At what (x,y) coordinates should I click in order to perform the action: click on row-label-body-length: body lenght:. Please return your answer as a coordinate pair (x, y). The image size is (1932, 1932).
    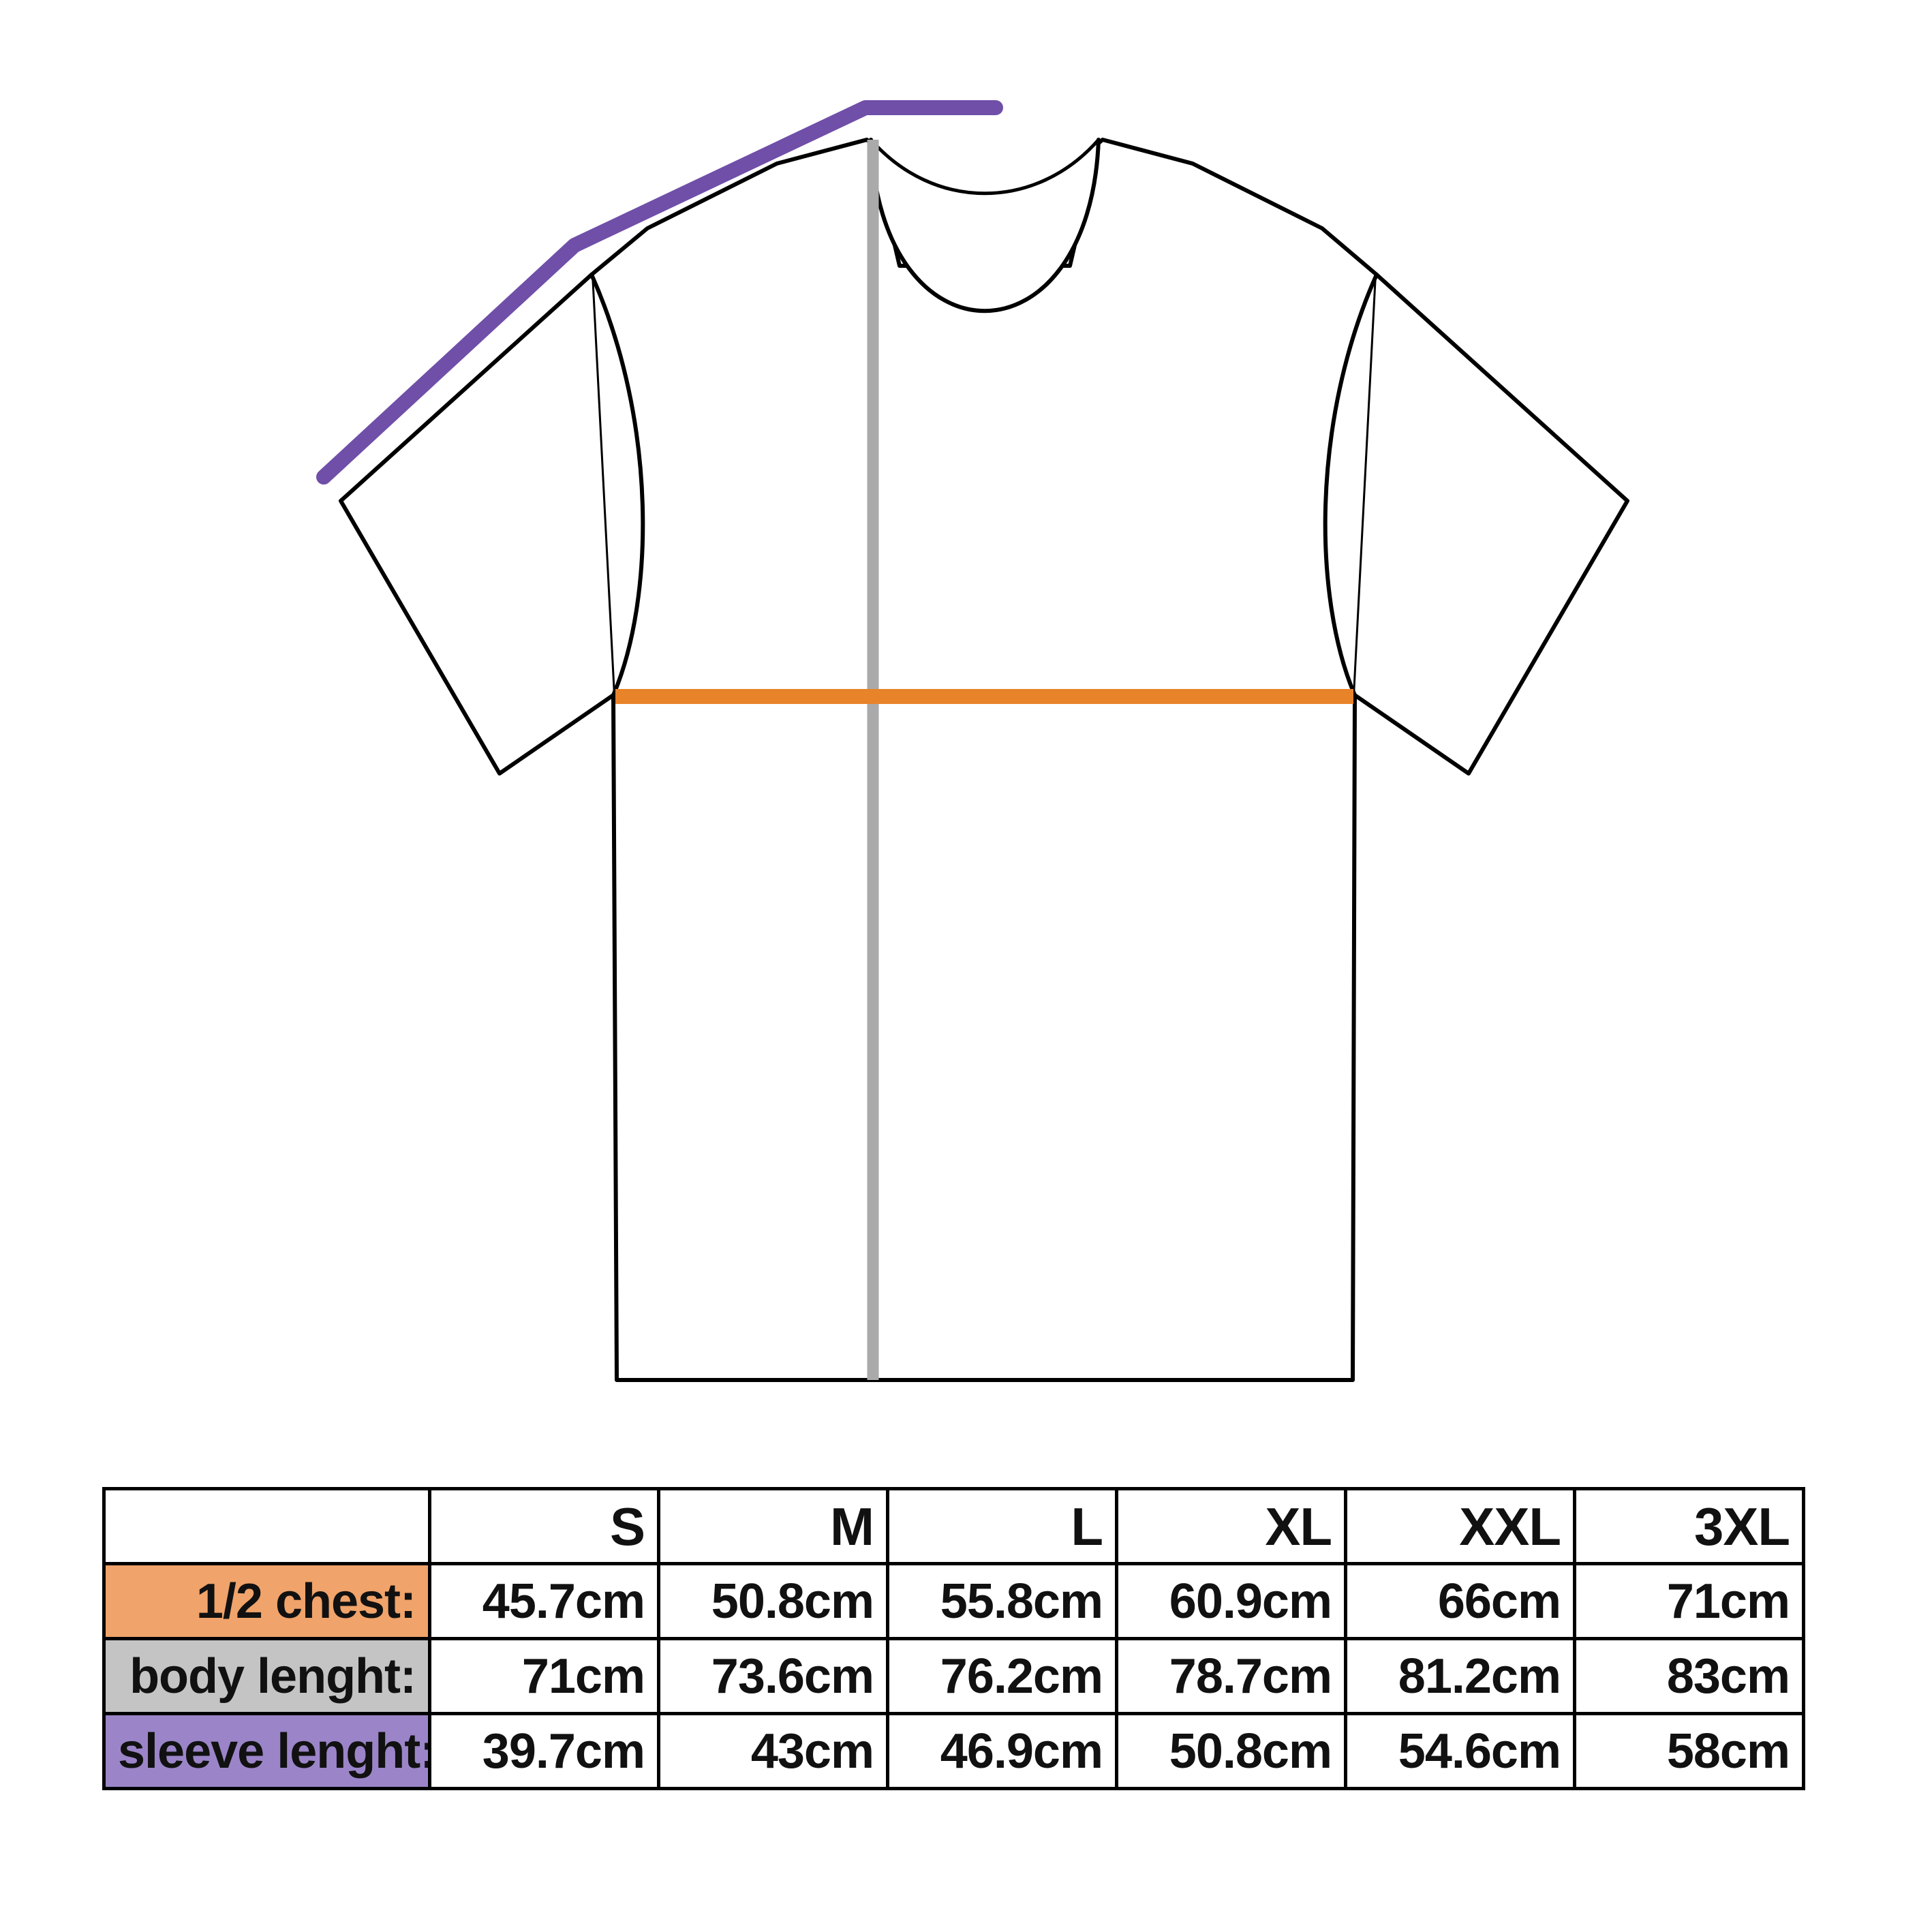
    Looking at the image, I should click on (266, 1676).